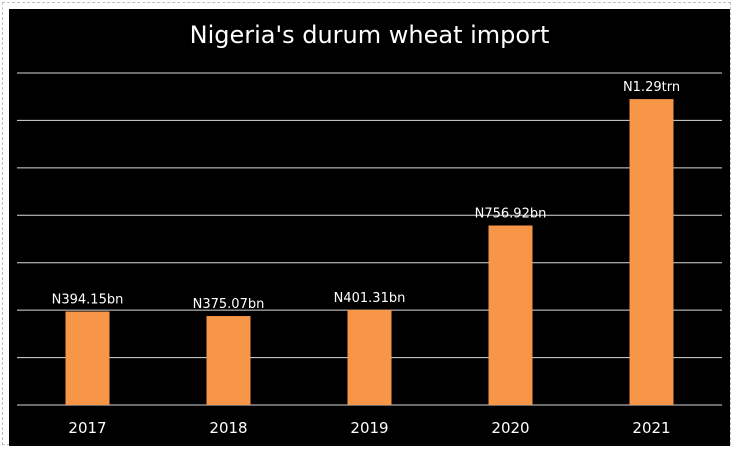 The image size is (735, 449). Describe the element at coordinates (88, 300) in the screenshot. I see `data-label-2017: N394.15bn` at that location.